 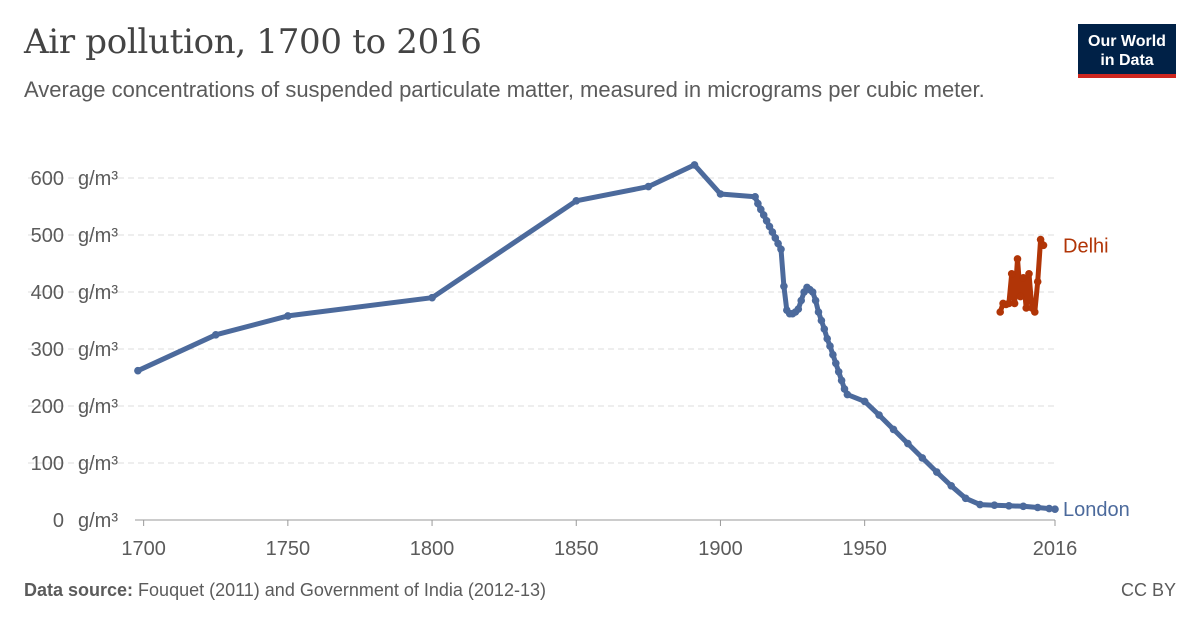 I want to click on series-label-delhi: Delhi, so click(x=1086, y=246).